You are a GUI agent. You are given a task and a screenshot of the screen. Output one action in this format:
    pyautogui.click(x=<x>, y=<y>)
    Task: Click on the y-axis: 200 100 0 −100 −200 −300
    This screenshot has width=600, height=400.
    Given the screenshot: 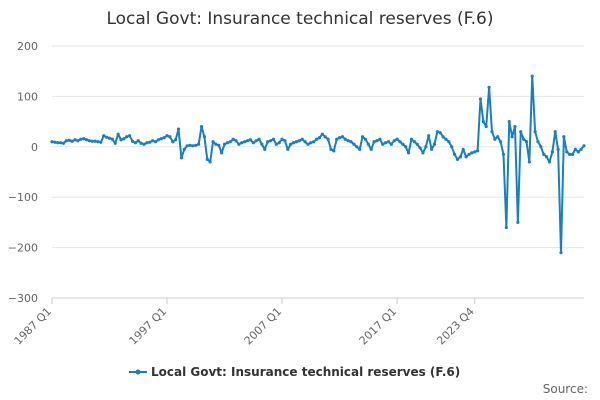 What is the action you would take?
    pyautogui.click(x=23, y=172)
    